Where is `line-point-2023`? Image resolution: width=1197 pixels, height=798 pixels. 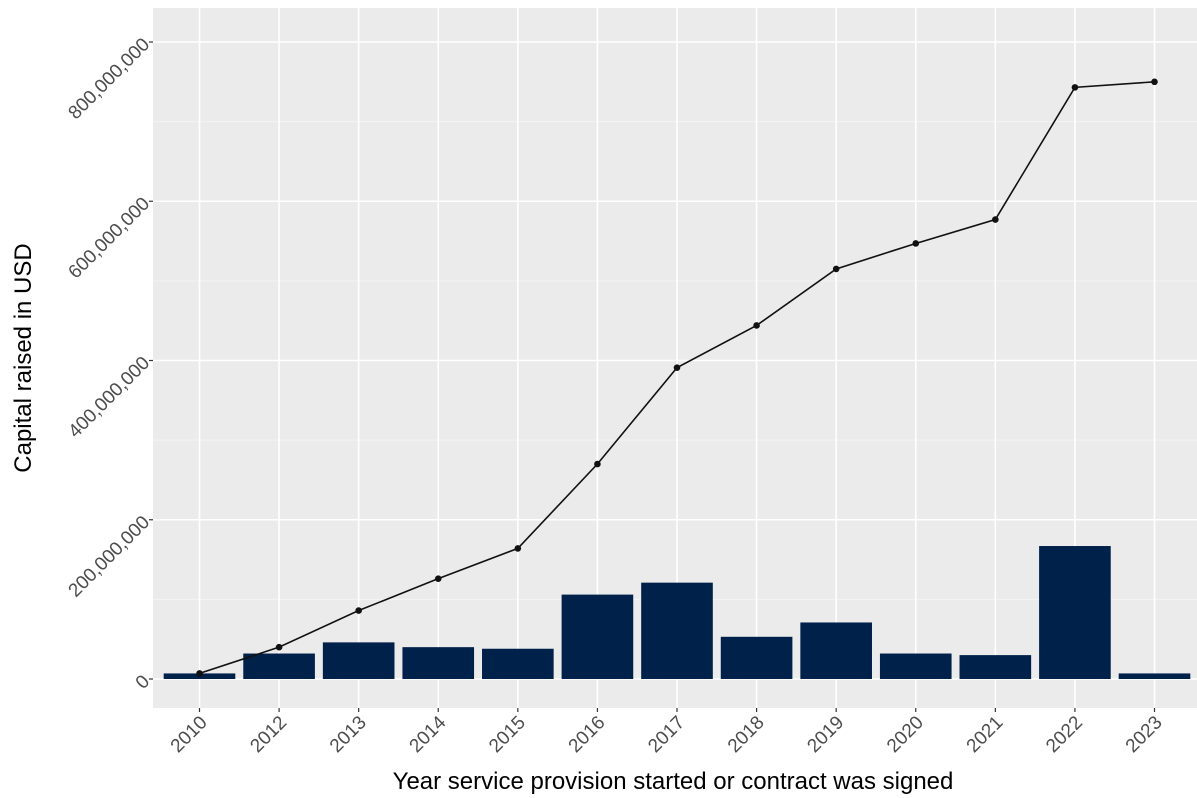
line-point-2023 is located at coordinates (1154, 82).